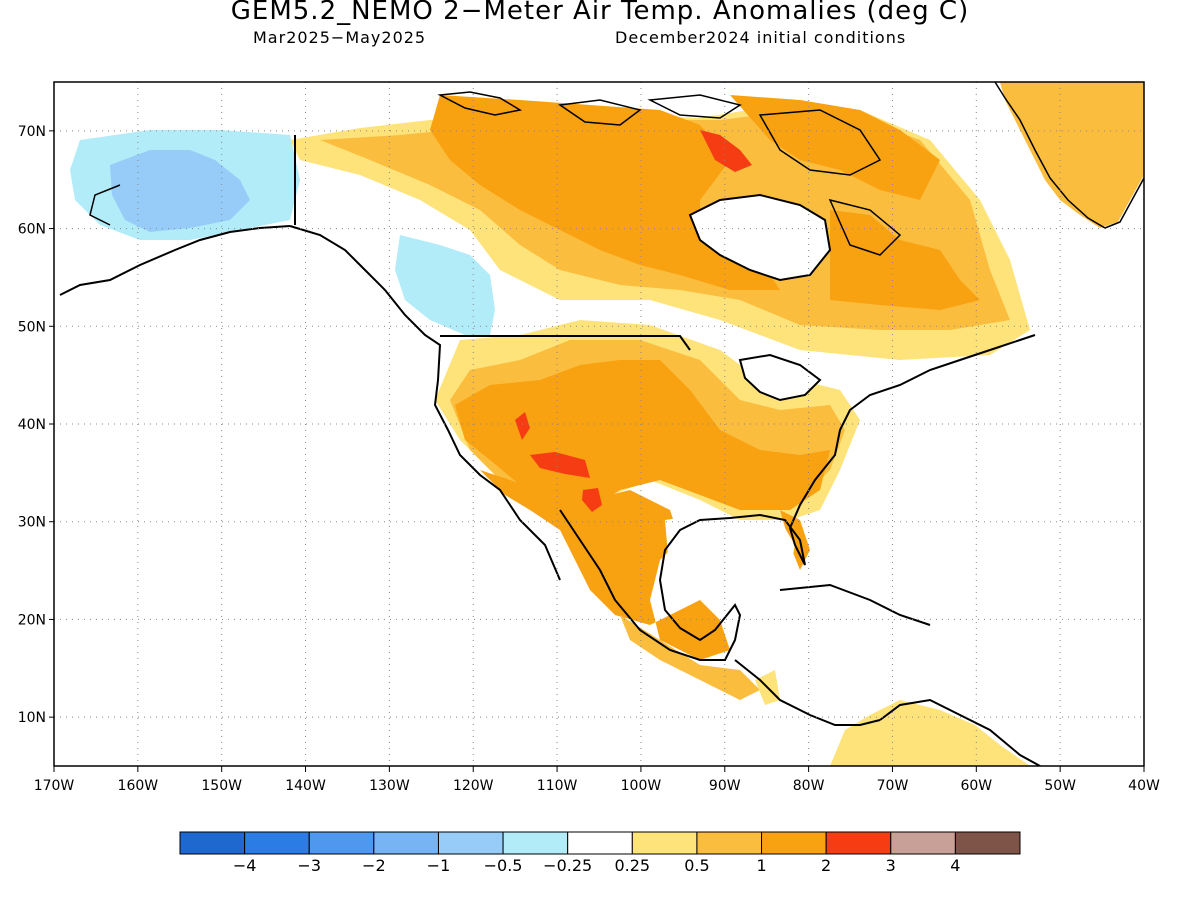  Describe the element at coordinates (32, 523) in the screenshot. I see `latitude-label: 30N` at that location.